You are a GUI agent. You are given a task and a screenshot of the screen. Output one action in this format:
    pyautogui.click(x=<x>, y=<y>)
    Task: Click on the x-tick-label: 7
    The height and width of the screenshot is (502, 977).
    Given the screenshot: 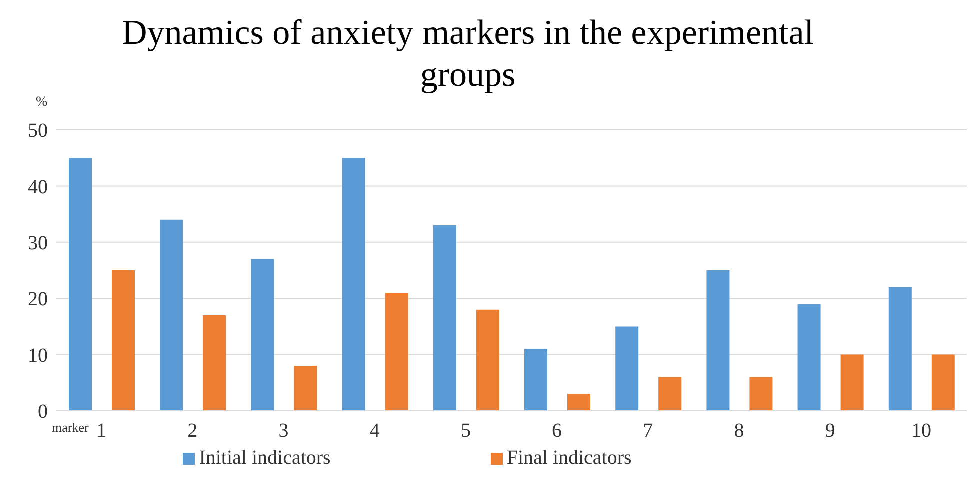 What is the action you would take?
    pyautogui.click(x=648, y=431)
    